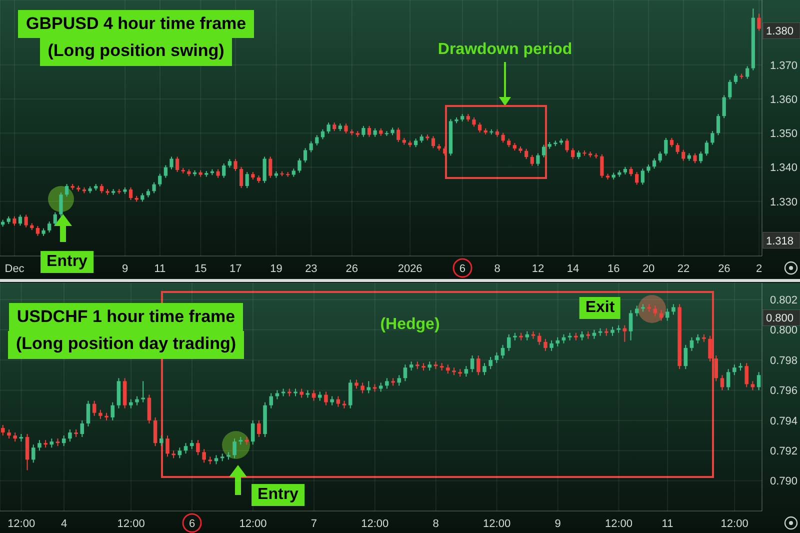 This screenshot has width=800, height=533. Describe the element at coordinates (784, 202) in the screenshot. I see `y-tick-label: 1.330` at that location.